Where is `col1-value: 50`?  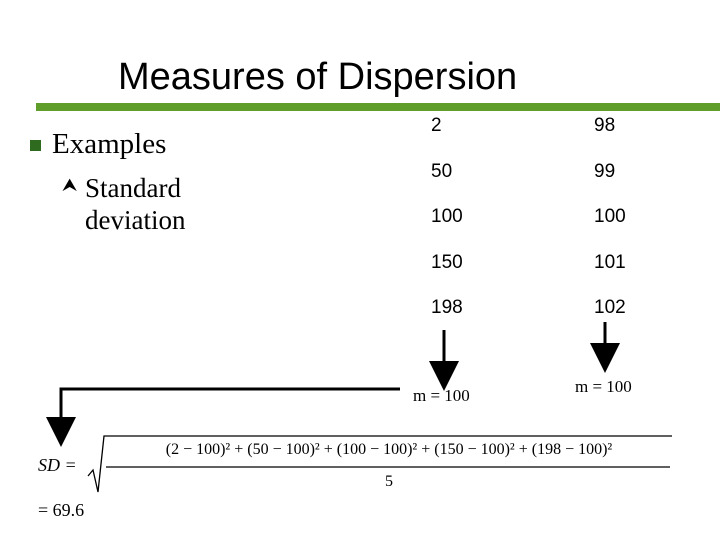
col1-value: 50 is located at coordinates (442, 171).